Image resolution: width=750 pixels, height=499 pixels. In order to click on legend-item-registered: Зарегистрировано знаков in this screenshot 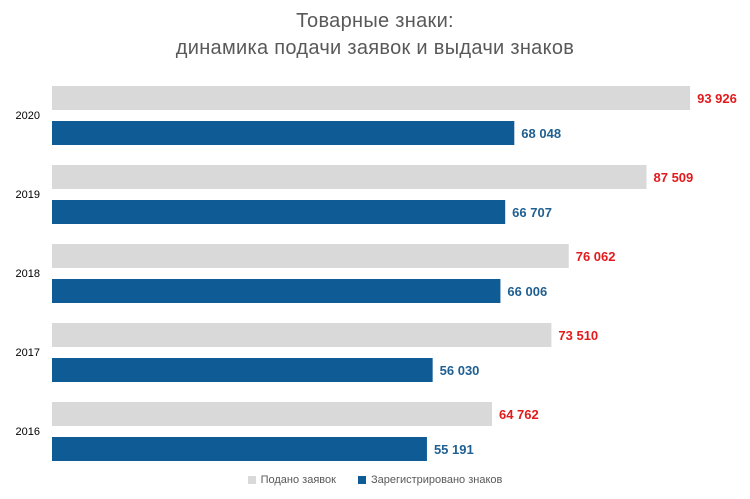, I will do `click(430, 480)`.